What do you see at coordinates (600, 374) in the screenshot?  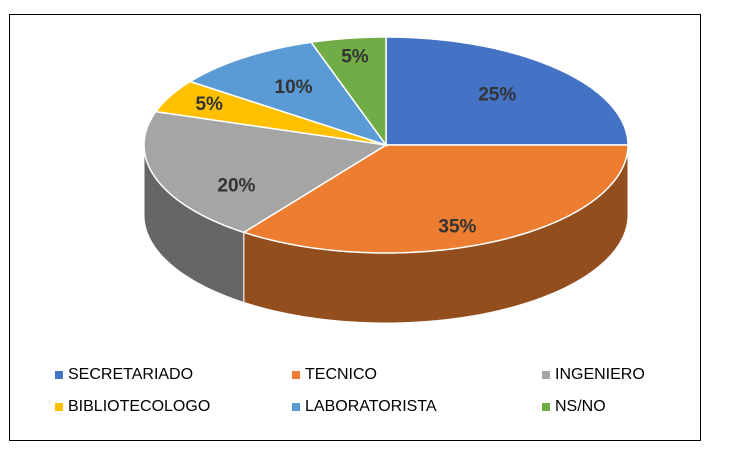 I see `legend-label: INGENIERO` at bounding box center [600, 374].